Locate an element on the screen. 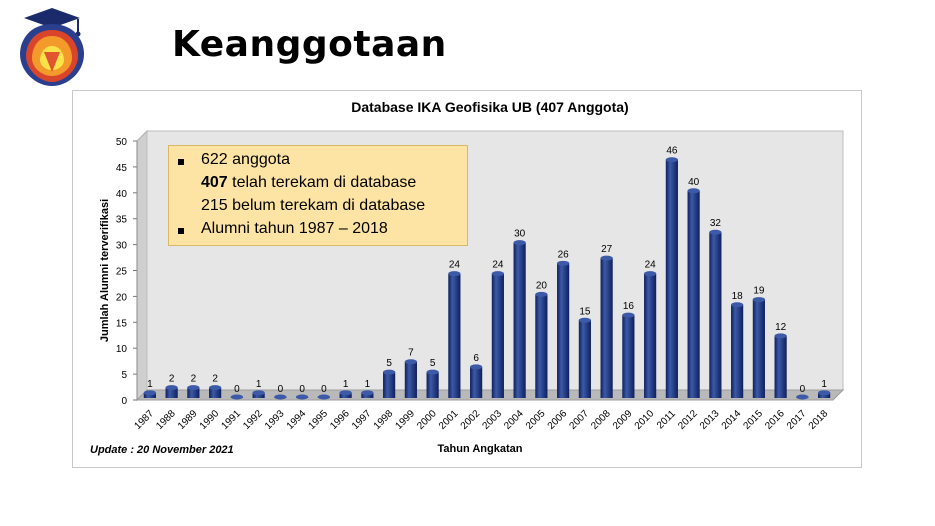 This screenshot has width=935, height=526. bar-2009 is located at coordinates (628, 355).